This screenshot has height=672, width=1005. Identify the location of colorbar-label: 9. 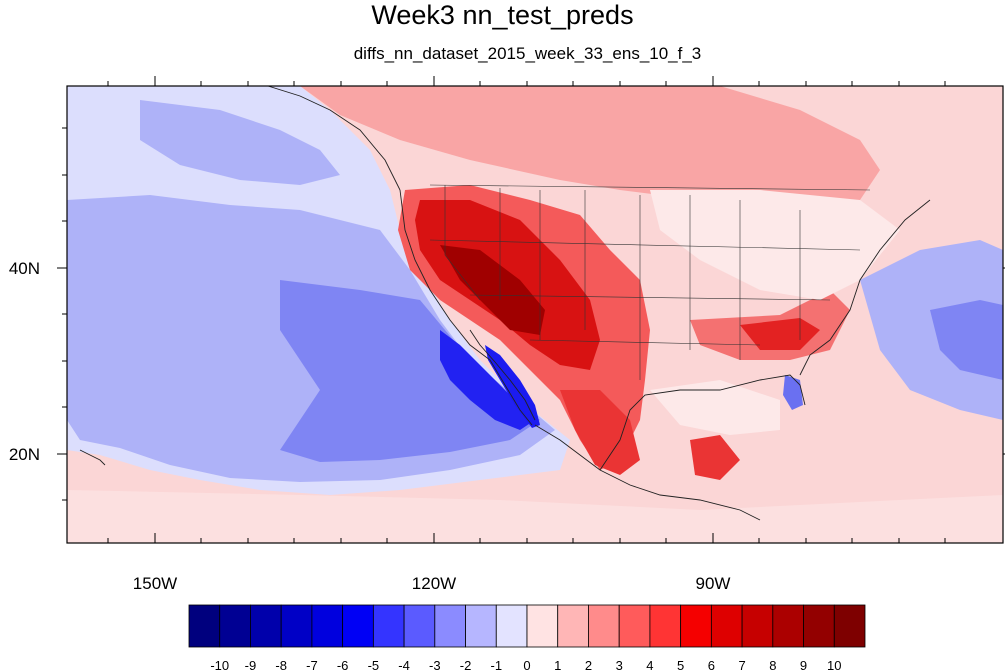
(803, 665).